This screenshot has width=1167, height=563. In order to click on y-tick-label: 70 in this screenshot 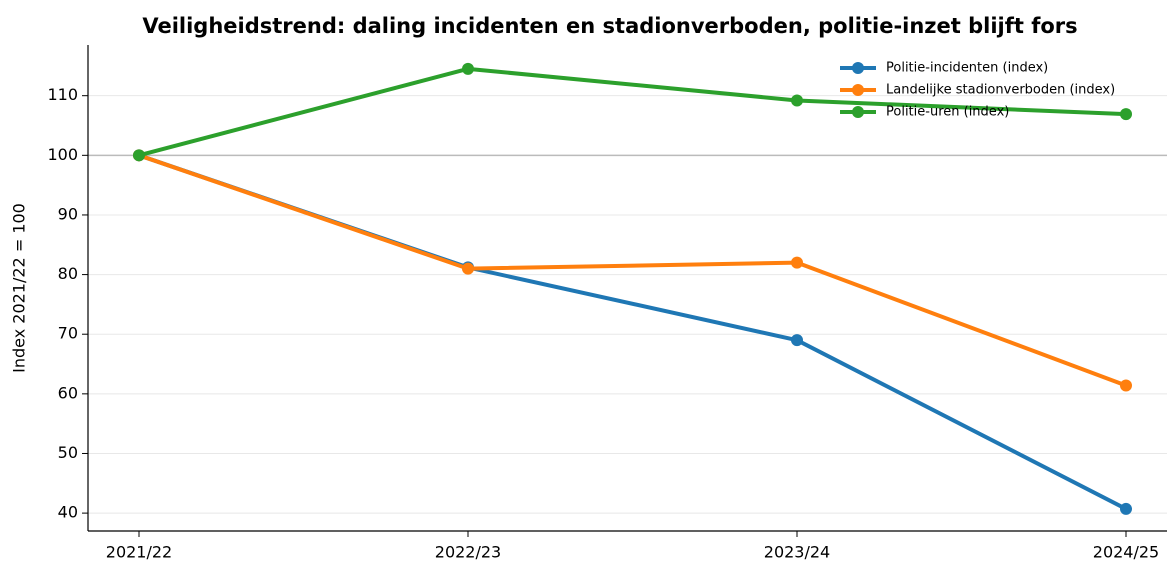, I will do `click(68, 333)`.